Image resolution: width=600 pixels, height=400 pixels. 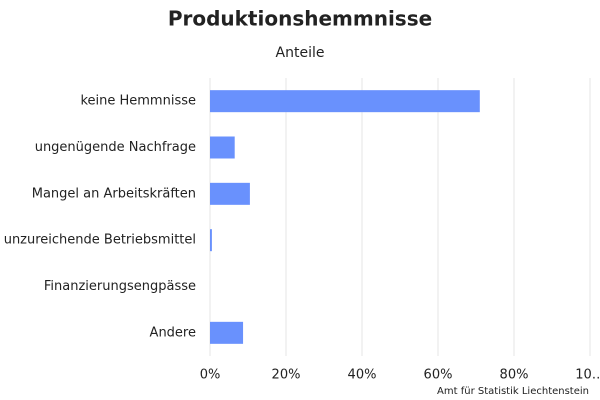 I want to click on y-tick-label: Mangel an Arbeitskräften, so click(x=114, y=193).